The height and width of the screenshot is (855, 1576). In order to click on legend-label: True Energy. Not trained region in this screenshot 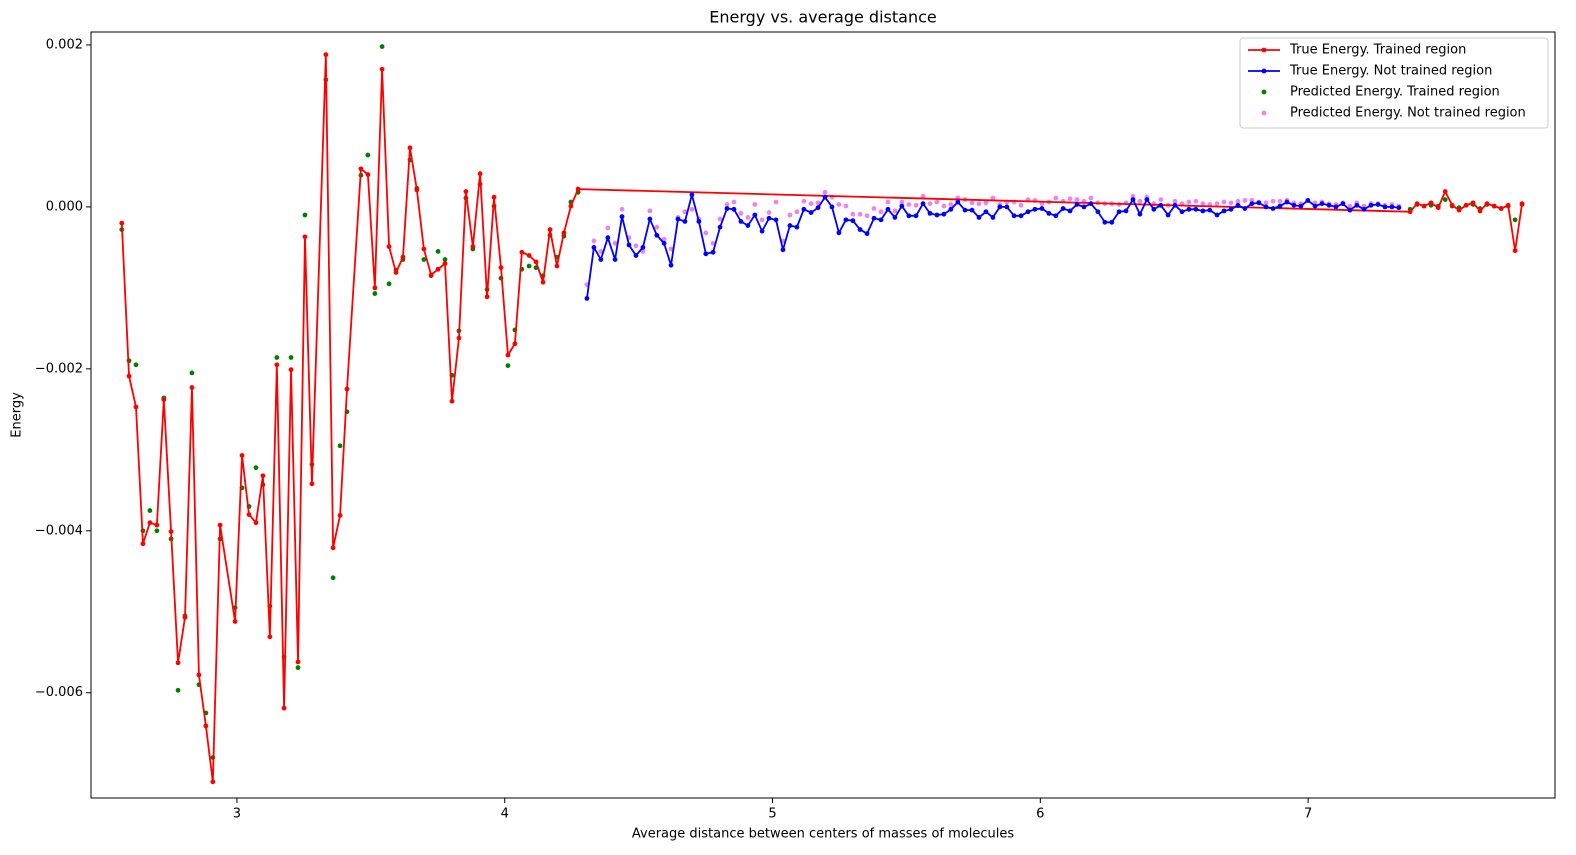, I will do `click(1390, 71)`.